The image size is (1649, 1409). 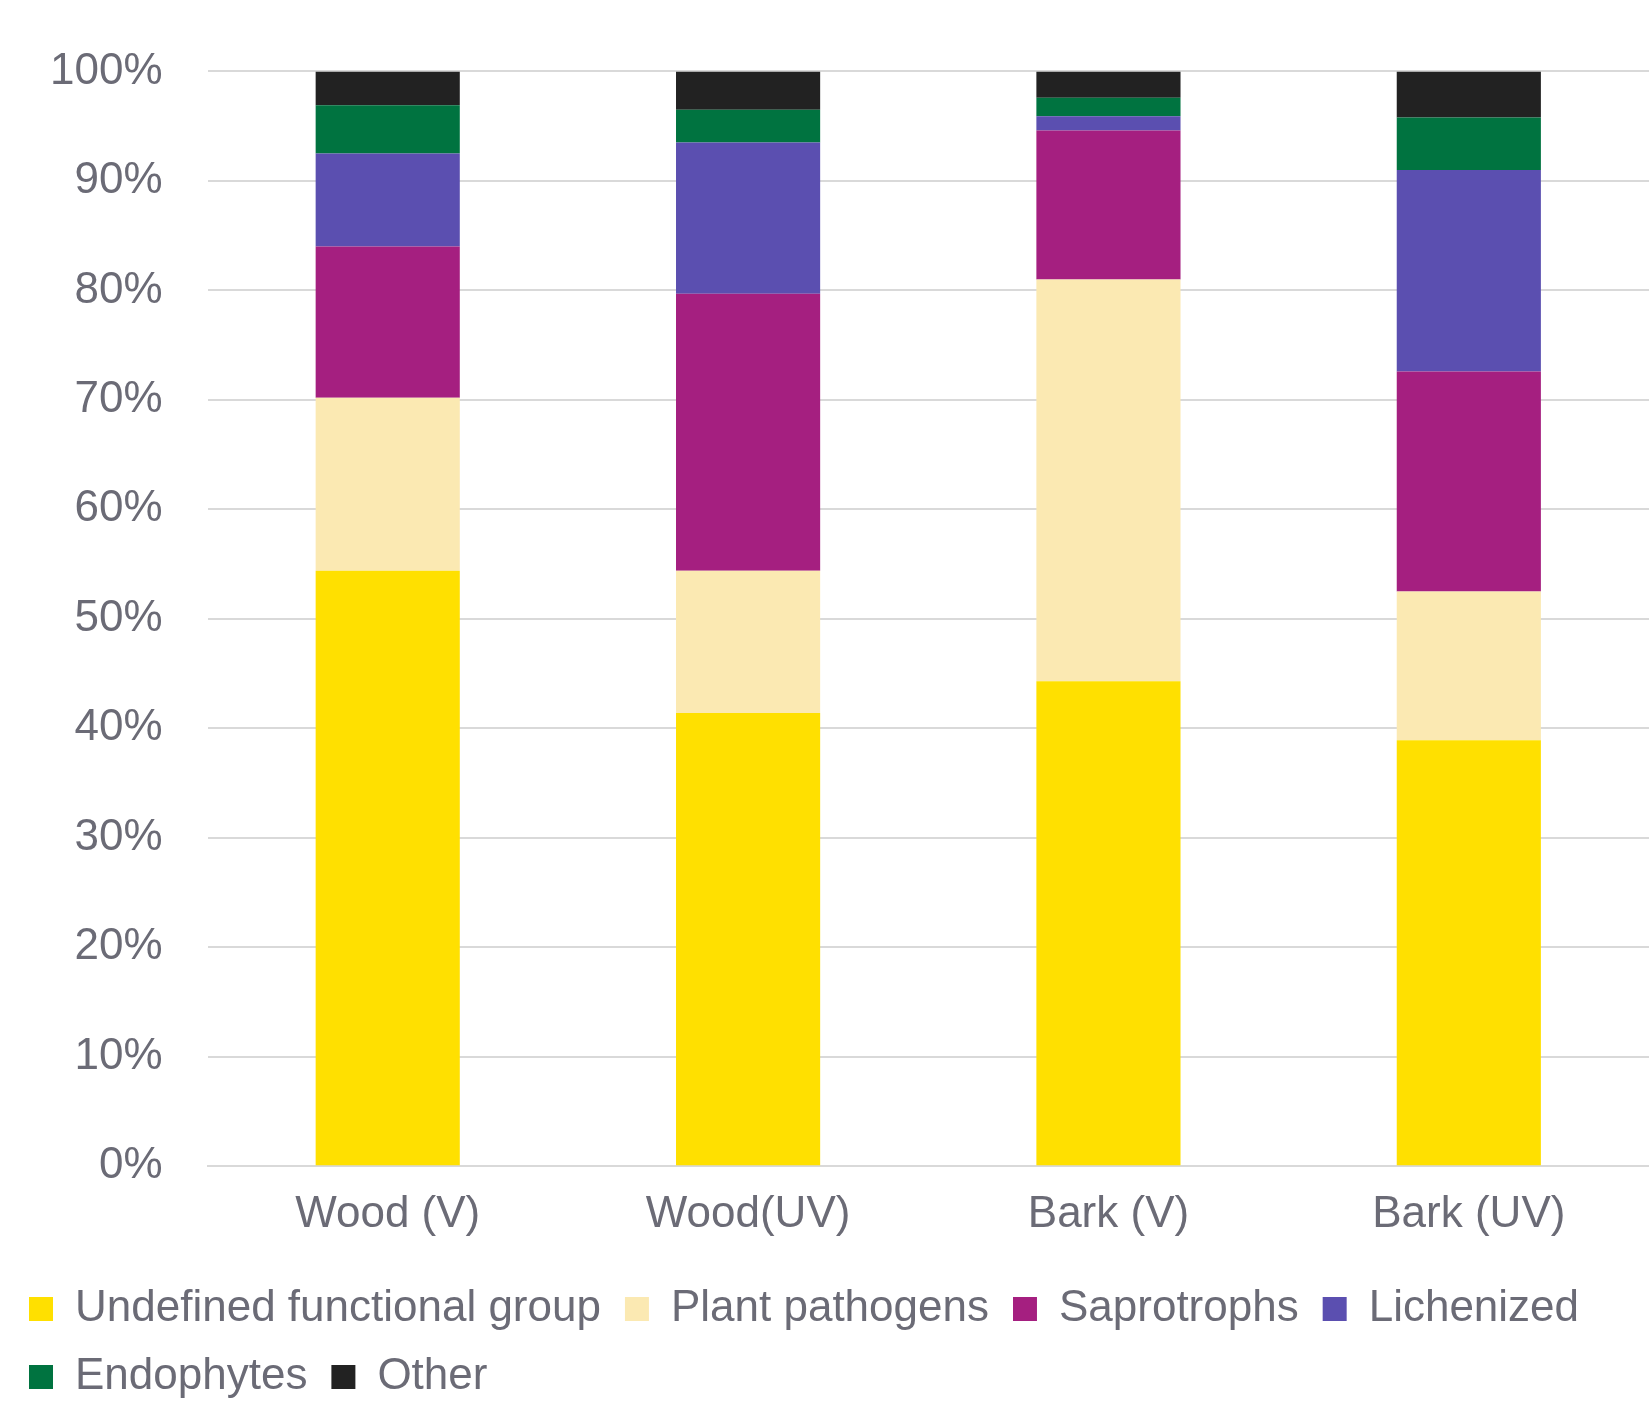 I want to click on x-tick-label: Wood(UV), so click(x=748, y=1211).